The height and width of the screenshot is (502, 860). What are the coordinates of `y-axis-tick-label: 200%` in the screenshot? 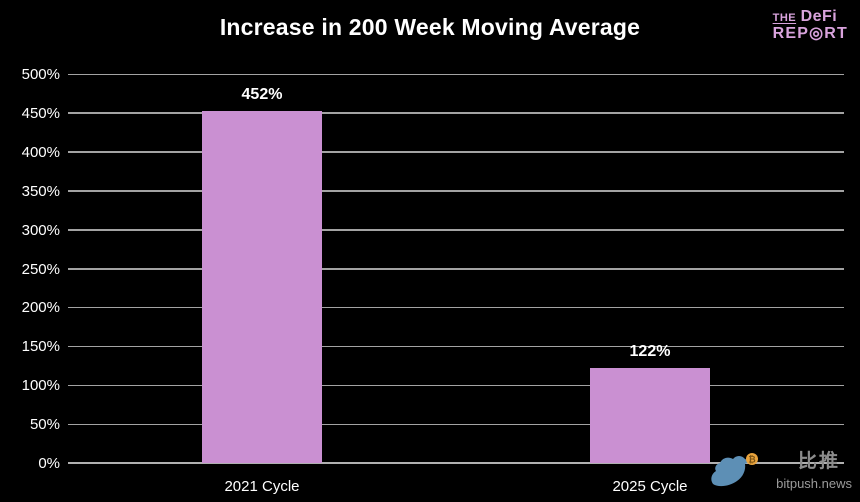 It's located at (40, 308).